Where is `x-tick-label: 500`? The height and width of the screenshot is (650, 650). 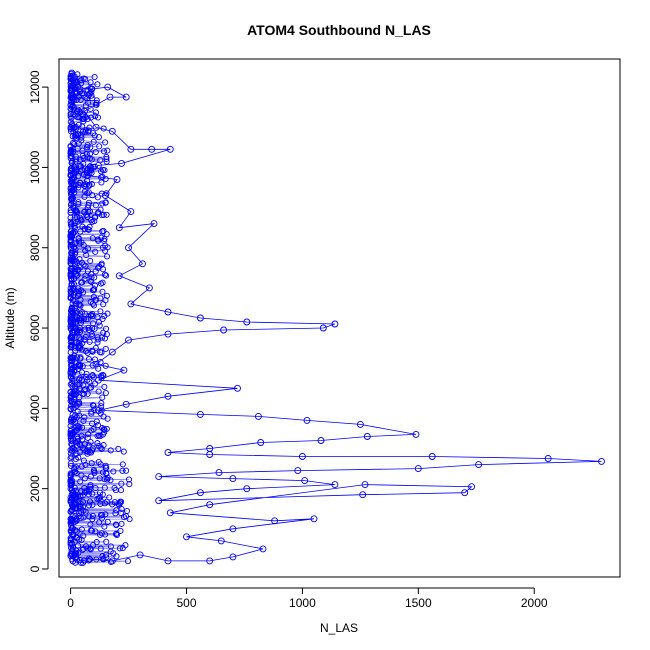
x-tick-label: 500 is located at coordinates (186, 603).